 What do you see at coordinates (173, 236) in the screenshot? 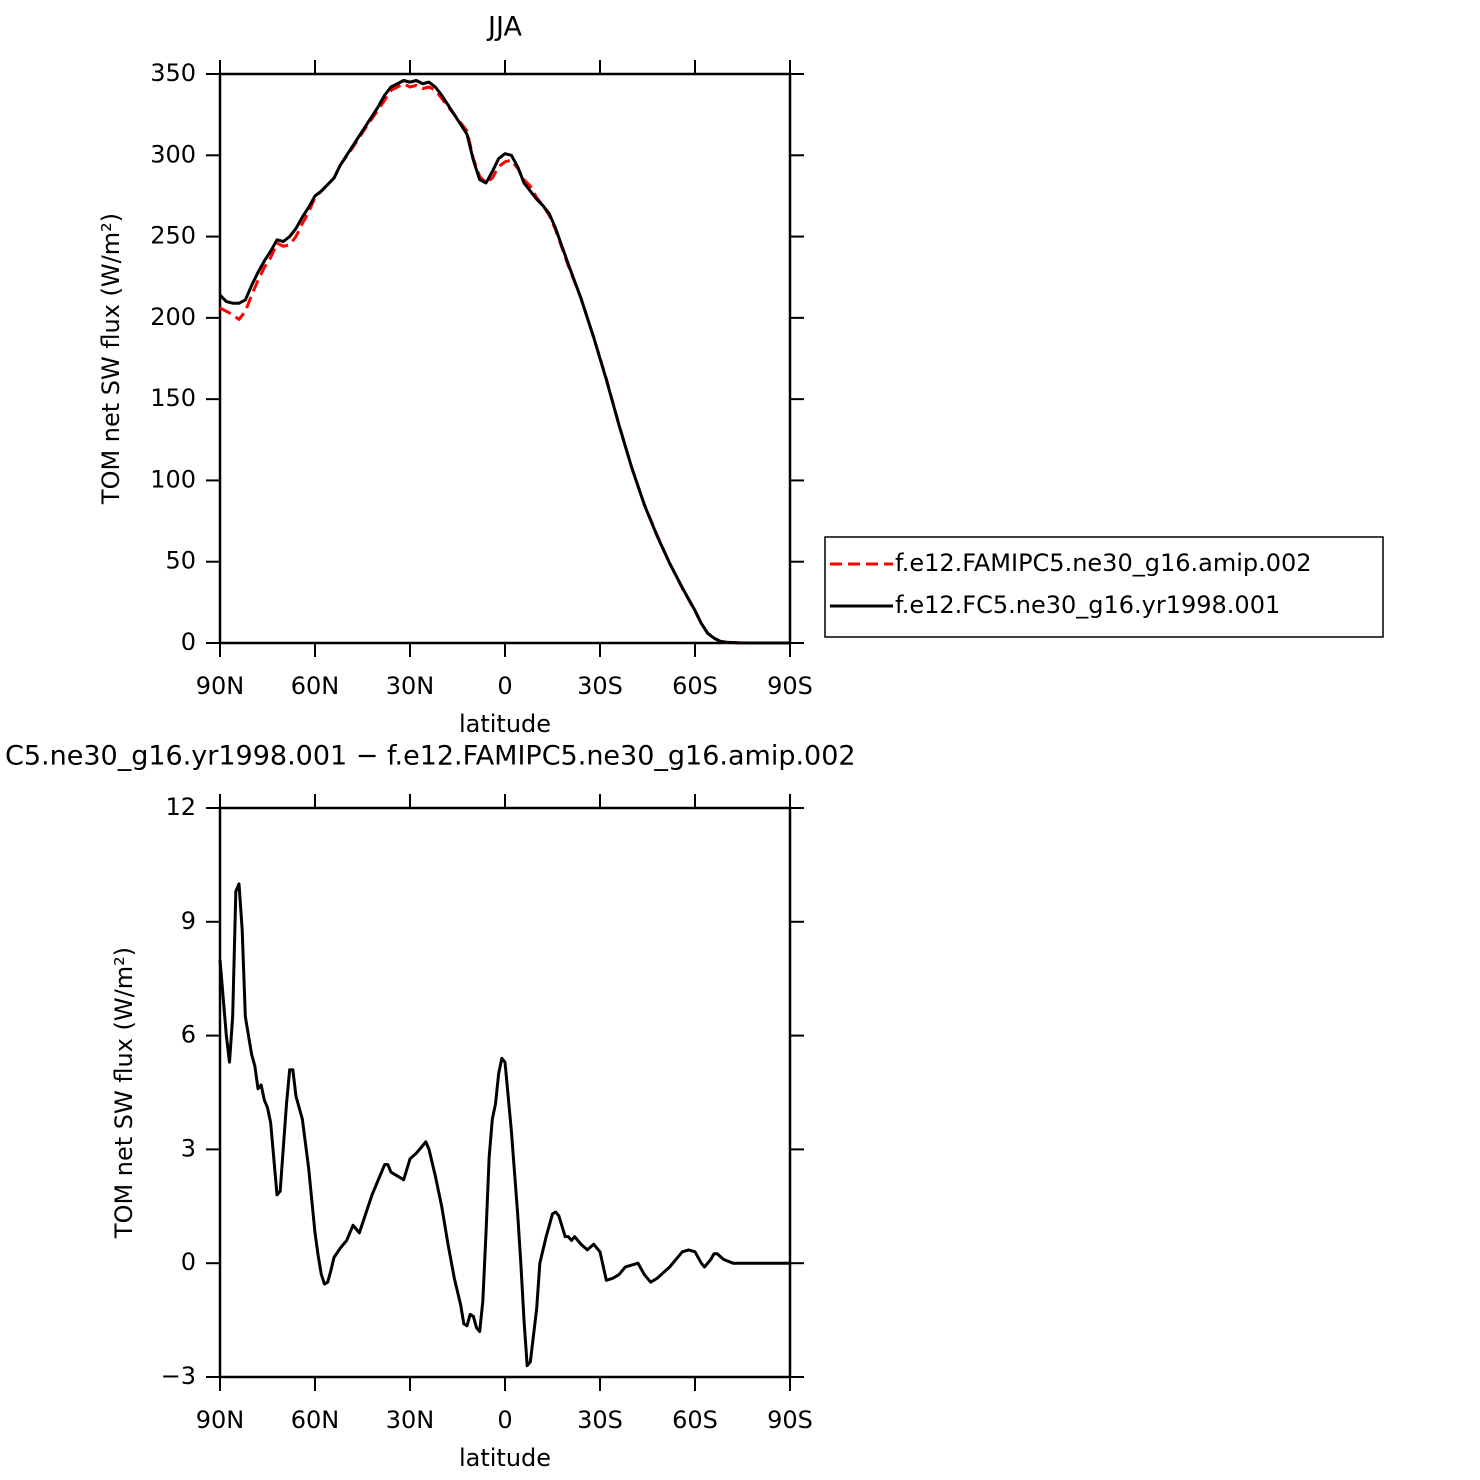
I see `y-tick-label: 250` at bounding box center [173, 236].